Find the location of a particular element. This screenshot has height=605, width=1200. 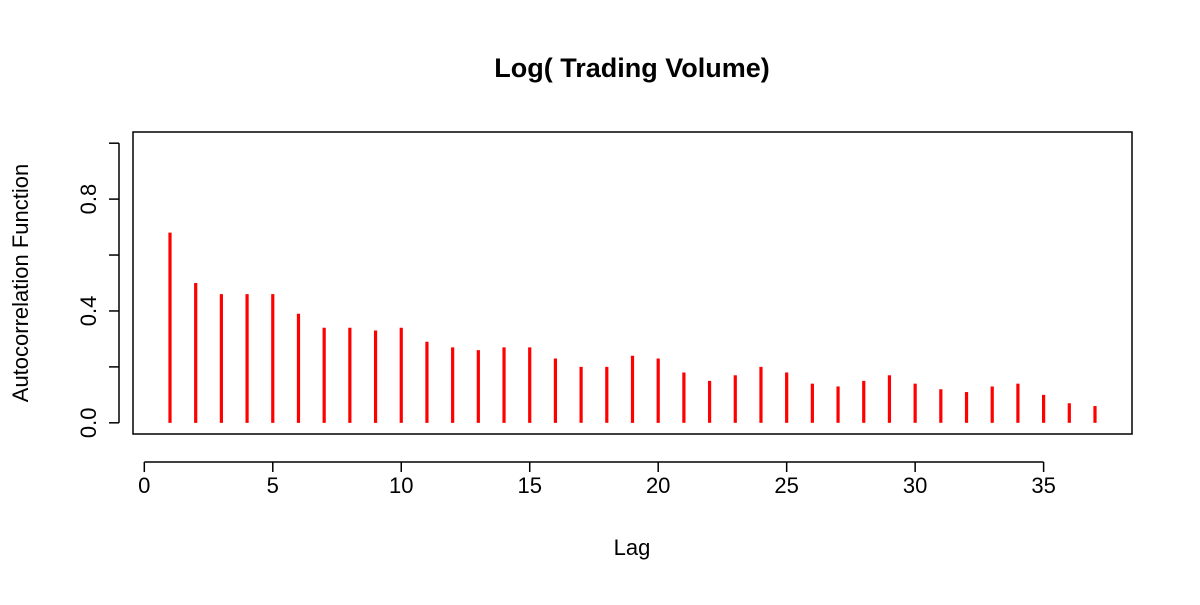

x-tick-label: 15 is located at coordinates (529, 485).